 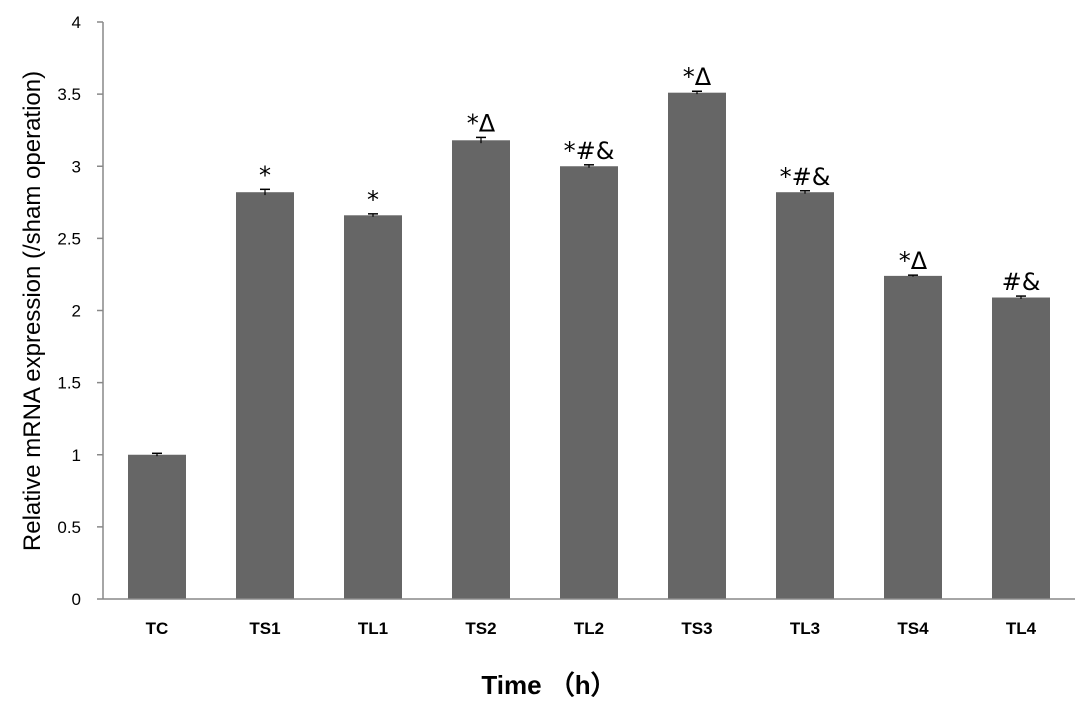 I want to click on bar-tc, so click(x=157, y=526).